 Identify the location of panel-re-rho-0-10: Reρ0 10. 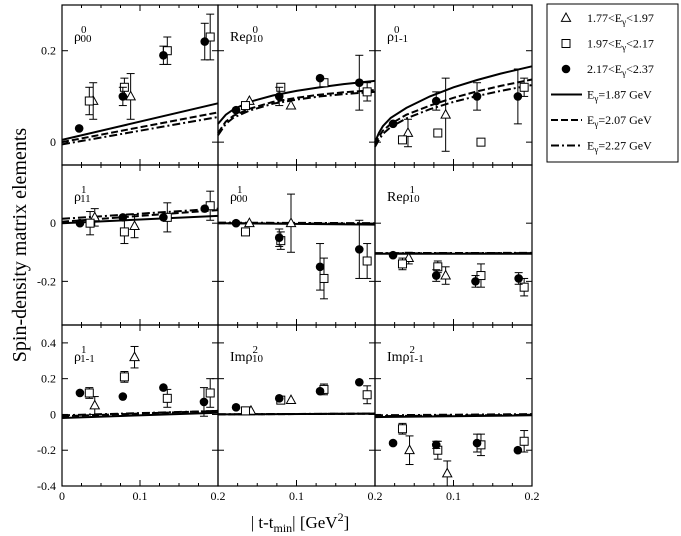
(296, 85).